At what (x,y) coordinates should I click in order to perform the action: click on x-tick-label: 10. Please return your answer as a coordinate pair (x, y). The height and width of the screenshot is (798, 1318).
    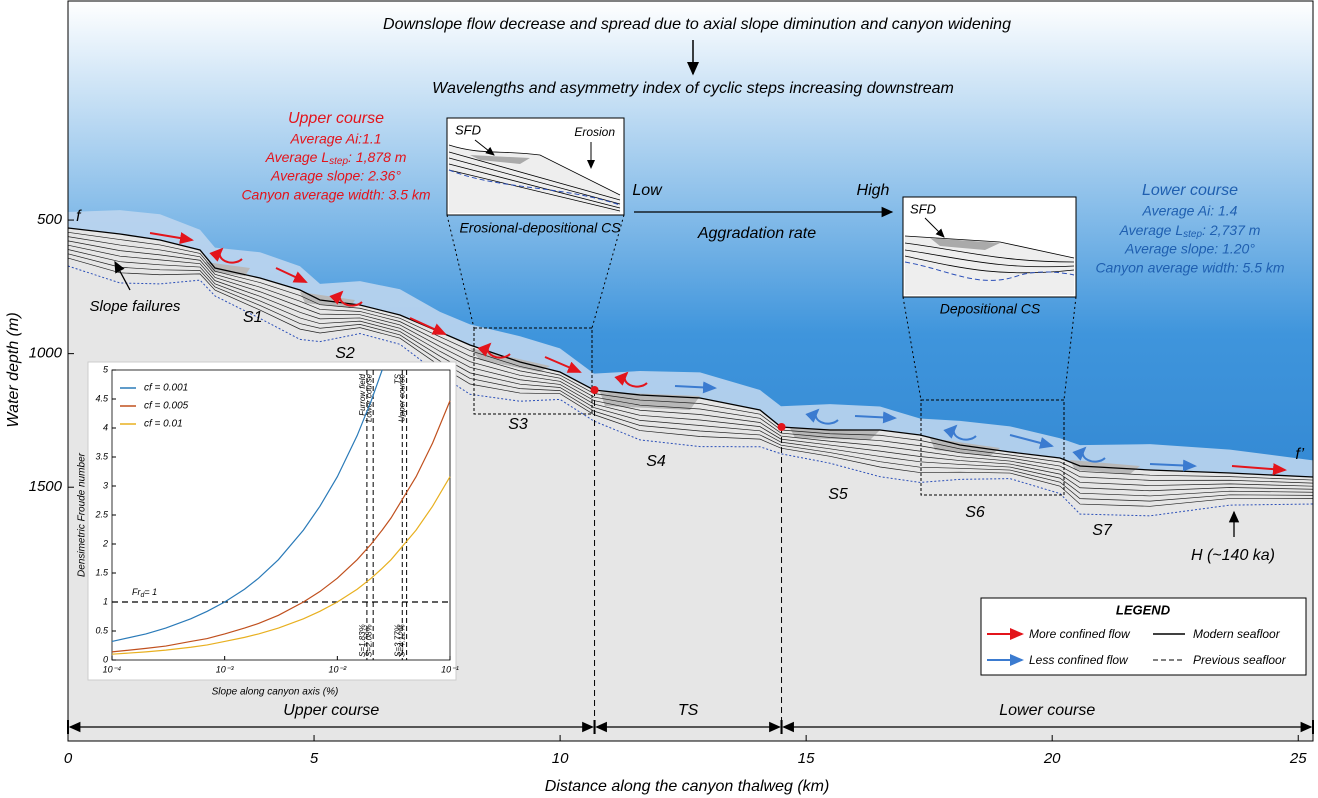
    Looking at the image, I should click on (560, 758).